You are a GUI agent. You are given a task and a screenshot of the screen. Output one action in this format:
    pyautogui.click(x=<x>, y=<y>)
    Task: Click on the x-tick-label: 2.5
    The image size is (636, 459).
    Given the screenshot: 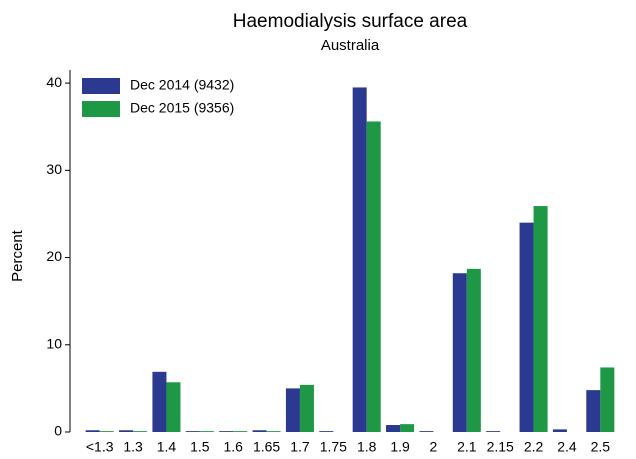 What is the action you would take?
    pyautogui.click(x=601, y=447)
    